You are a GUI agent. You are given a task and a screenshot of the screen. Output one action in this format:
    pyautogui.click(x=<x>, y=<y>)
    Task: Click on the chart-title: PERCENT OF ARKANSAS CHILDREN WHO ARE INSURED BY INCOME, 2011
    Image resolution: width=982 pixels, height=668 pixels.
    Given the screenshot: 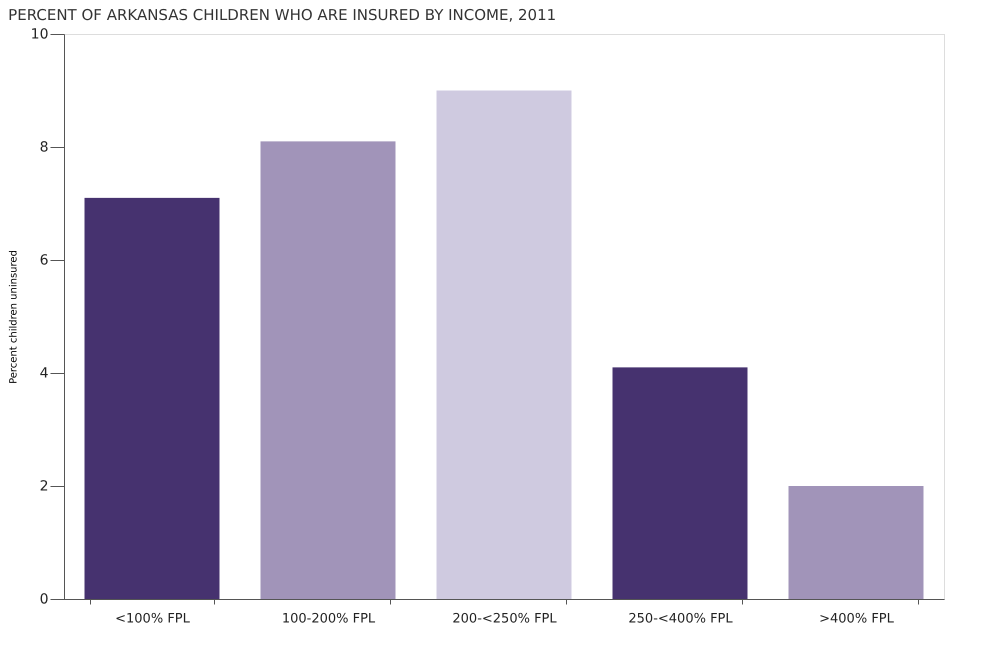 What is the action you would take?
    pyautogui.click(x=282, y=15)
    